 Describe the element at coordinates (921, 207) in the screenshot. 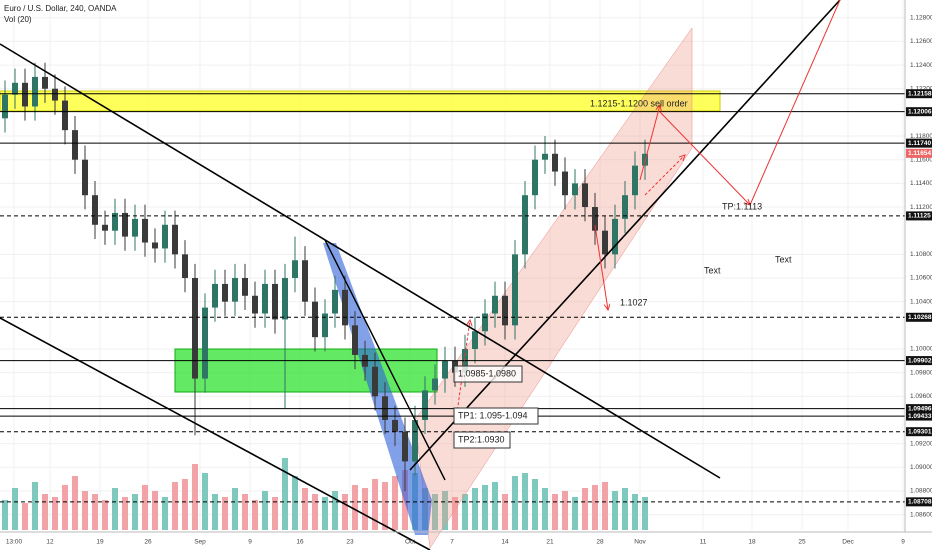

I see `y-tick-label: 1.11200` at that location.